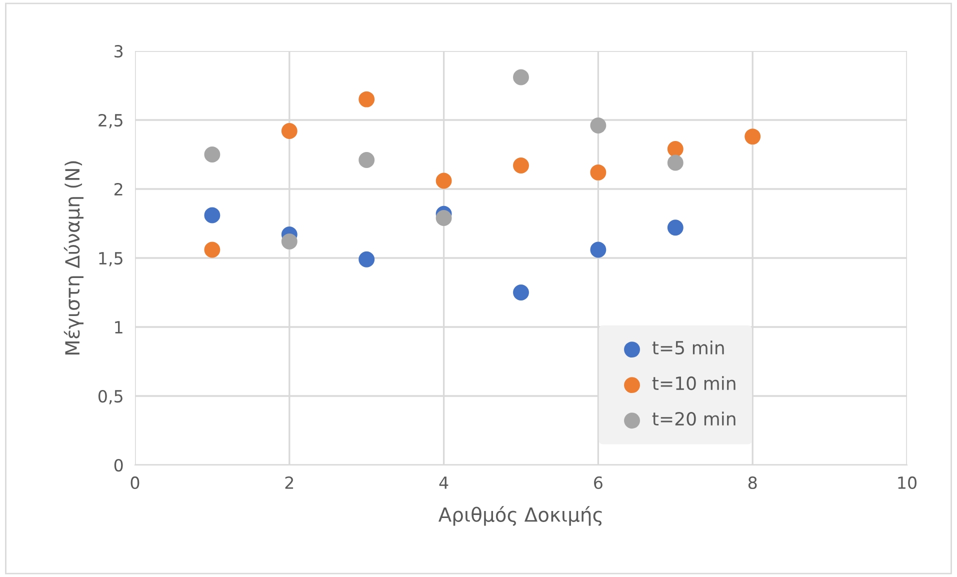 The height and width of the screenshot is (577, 957). Describe the element at coordinates (752, 483) in the screenshot. I see `x-tick-label: 8` at that location.